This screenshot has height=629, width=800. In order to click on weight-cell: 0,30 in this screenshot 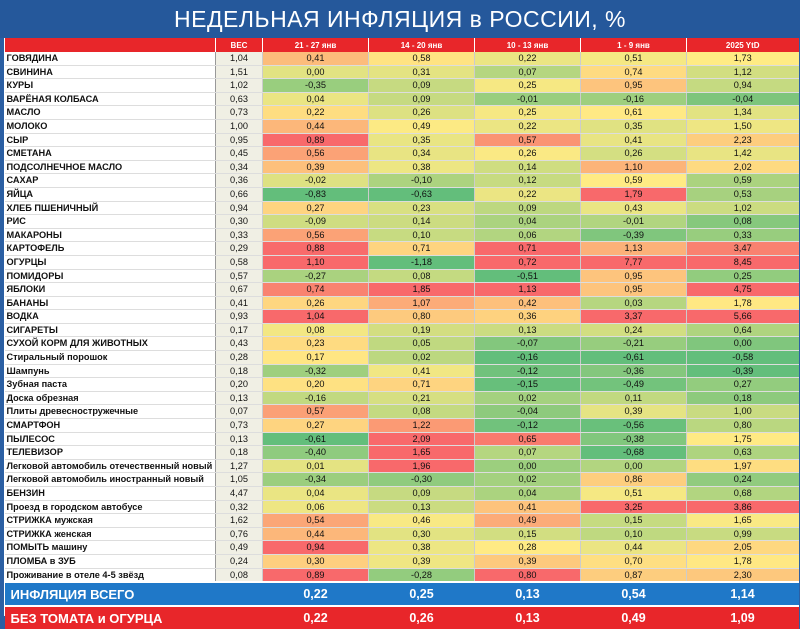, I will do `click(239, 221)`.